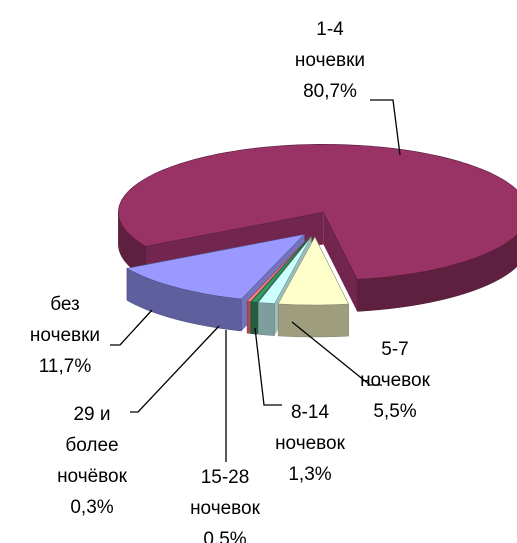 Image resolution: width=517 pixels, height=543 pixels. I want to click on category-label: 1-4, so click(330, 29).